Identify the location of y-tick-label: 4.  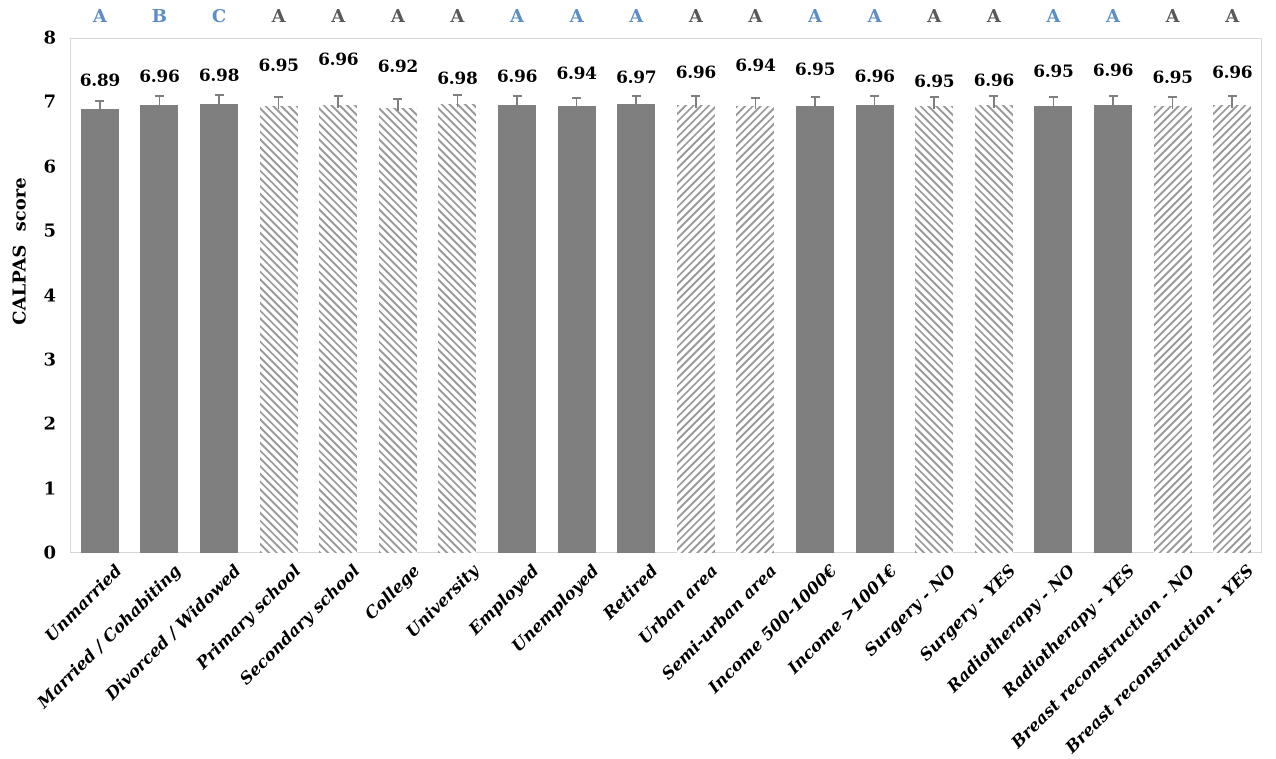
(49, 295).